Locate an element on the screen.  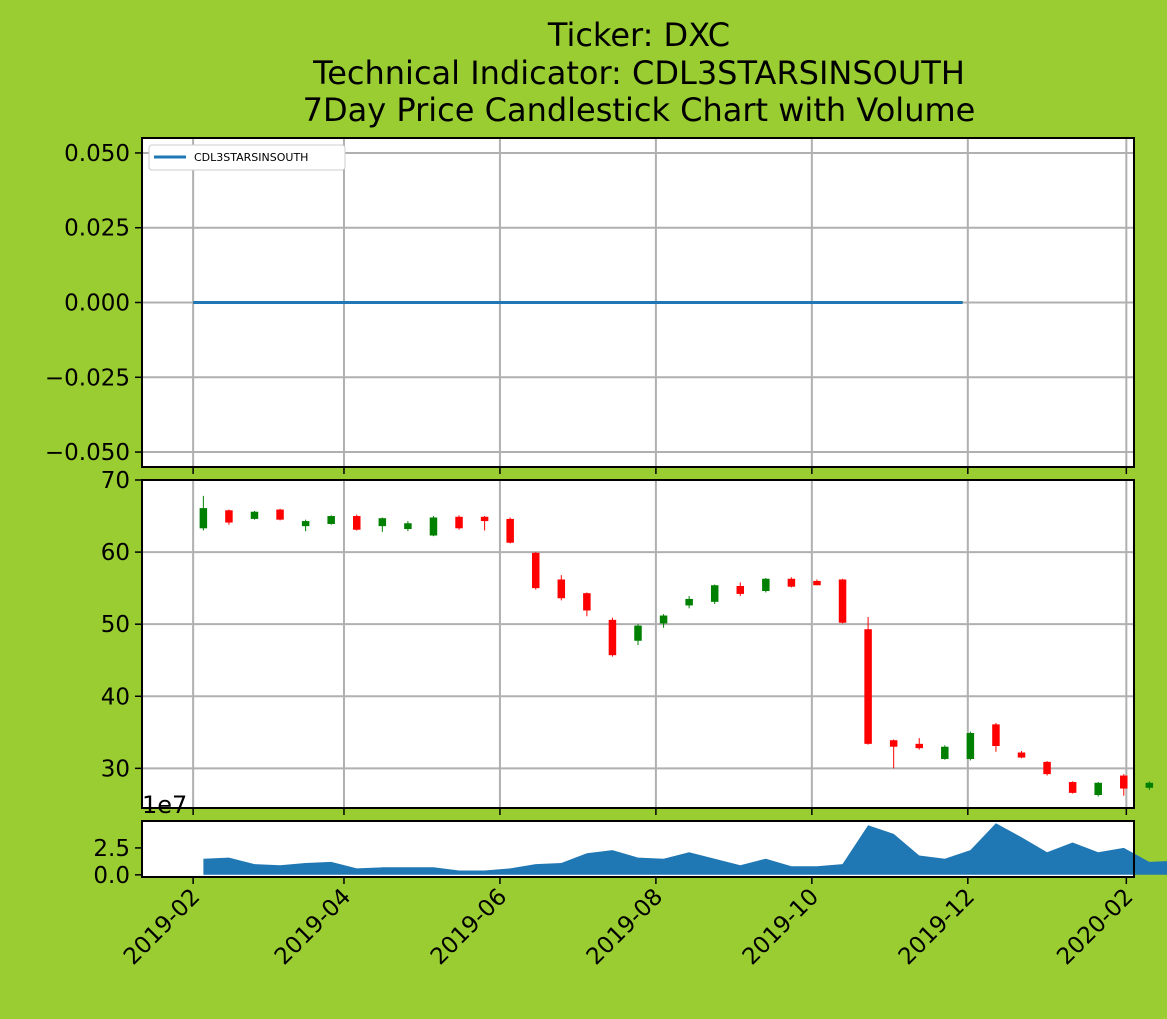
volume-offset-label: 1e7 is located at coordinates (164, 805).